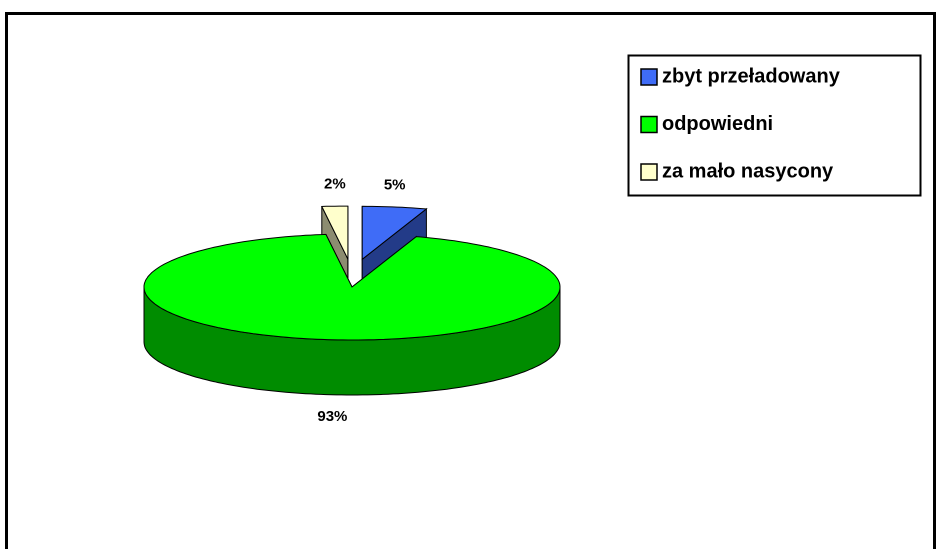 The width and height of the screenshot is (940, 549). I want to click on data-label: 93%, so click(332, 416).